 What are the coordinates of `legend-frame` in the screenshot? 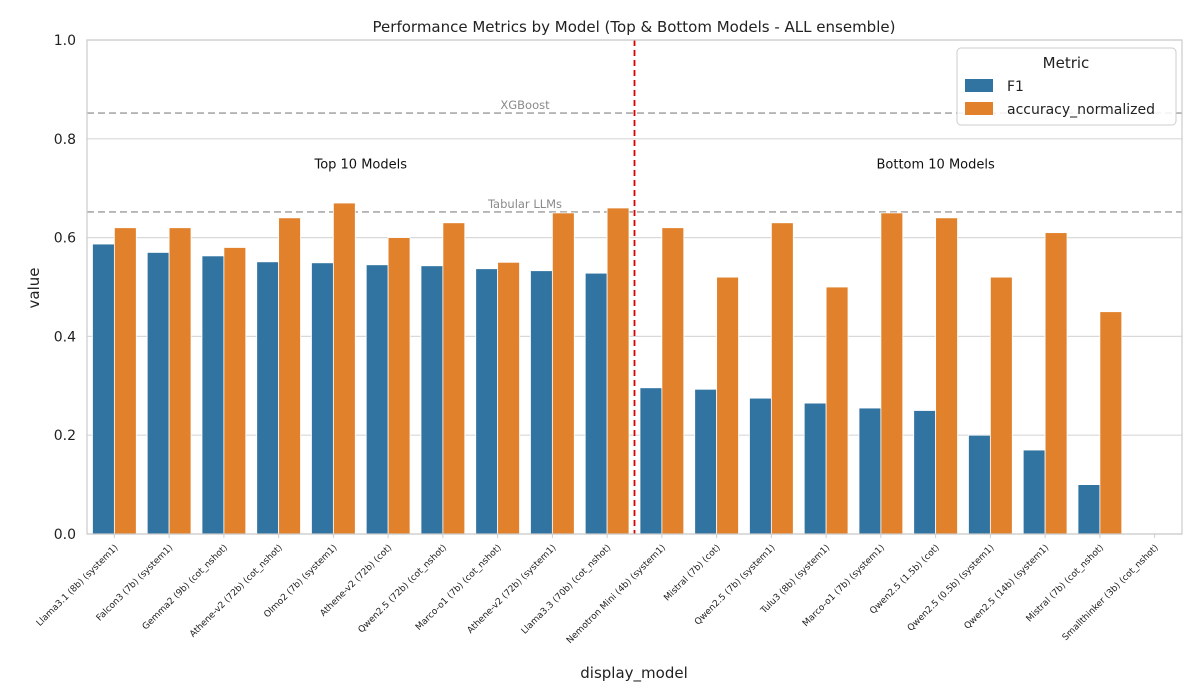 It's located at (1066, 86).